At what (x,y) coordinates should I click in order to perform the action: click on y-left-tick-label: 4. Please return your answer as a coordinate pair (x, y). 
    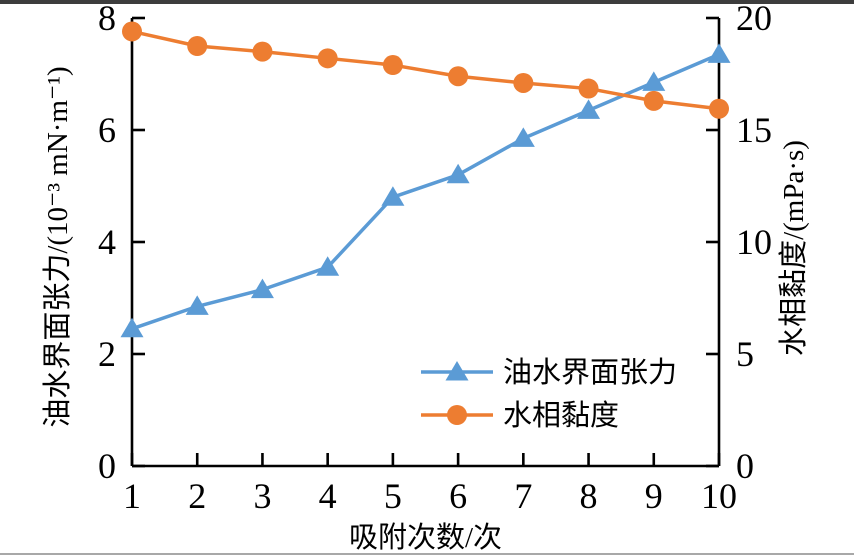
    Looking at the image, I should click on (107, 242).